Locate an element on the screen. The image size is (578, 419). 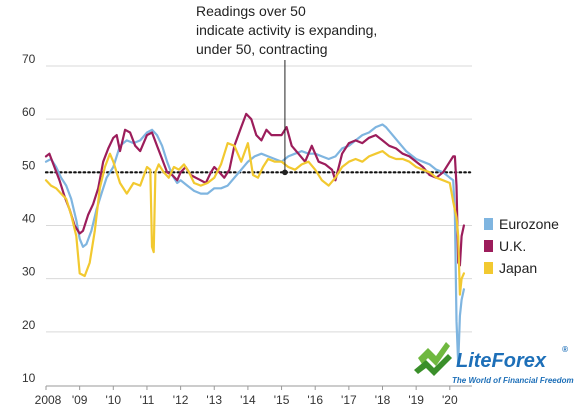
x-tick-label: '09 is located at coordinates (80, 400).